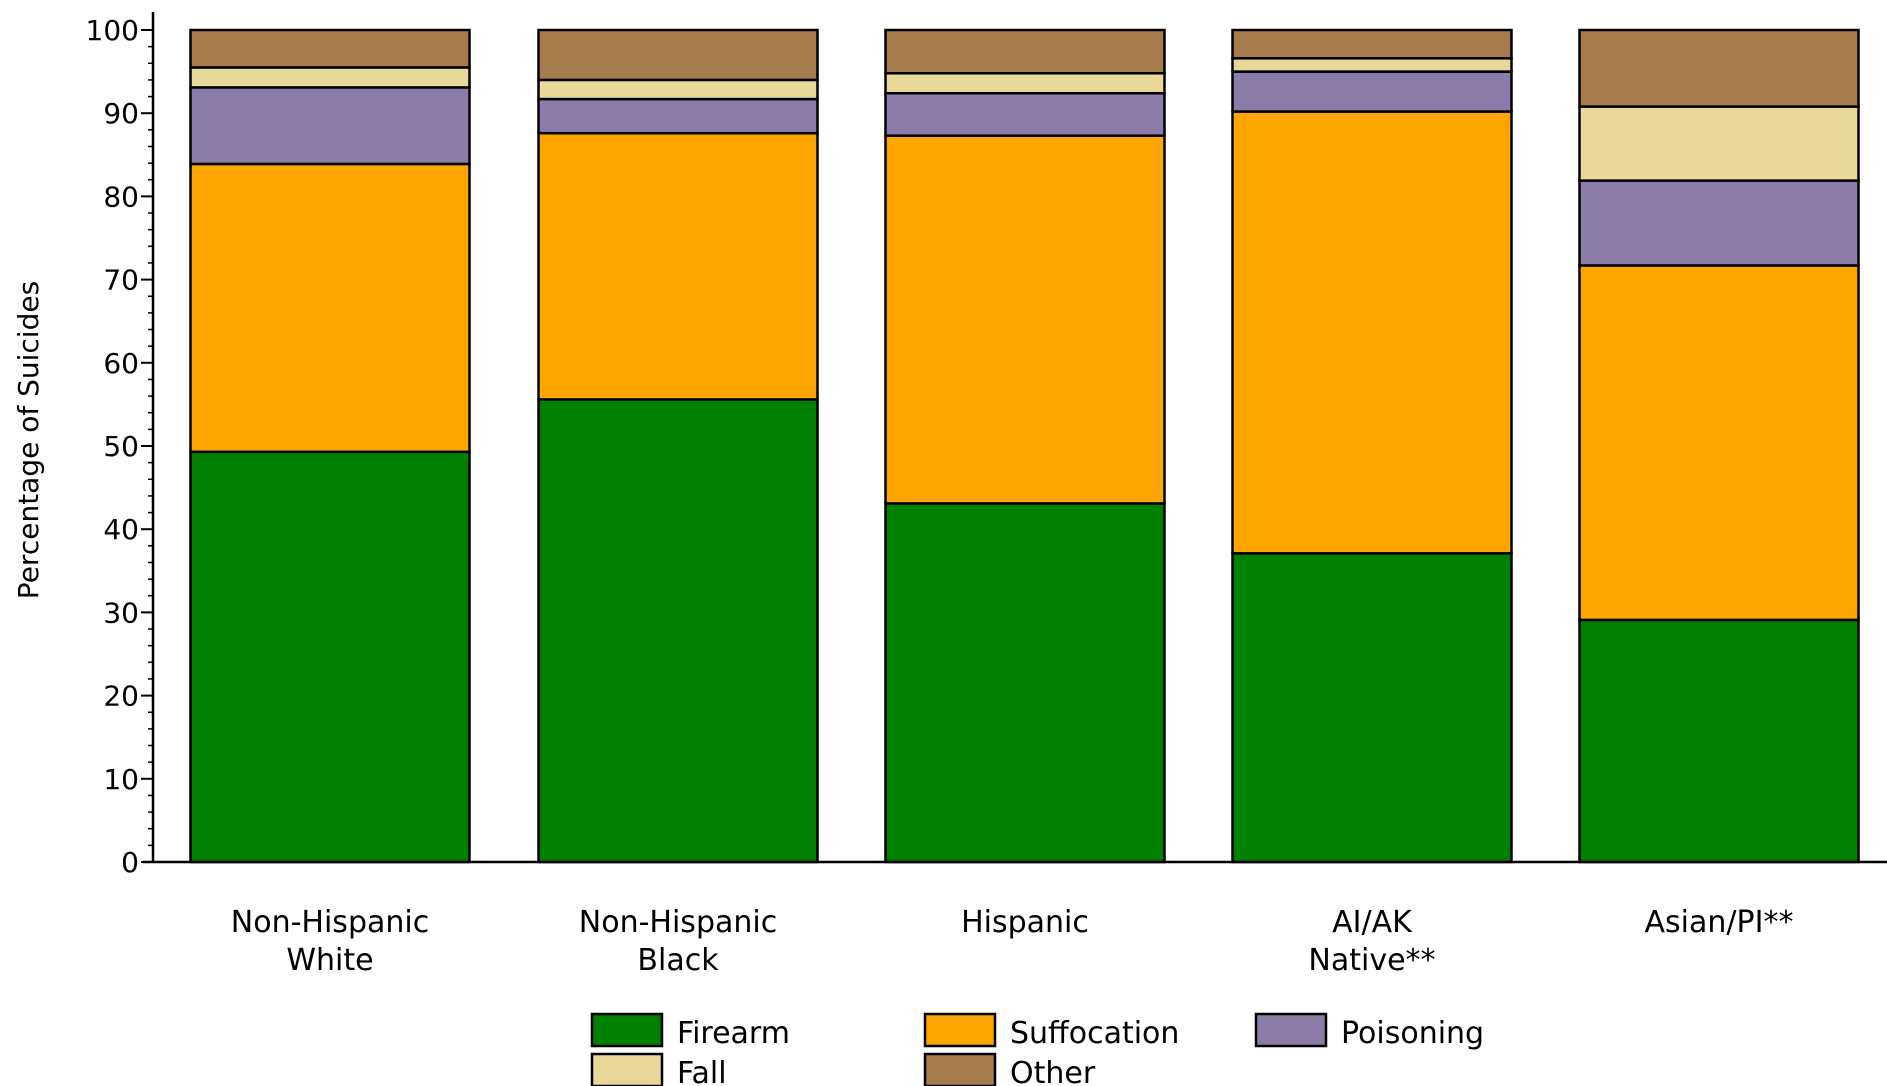 The image size is (1887, 1086). What do you see at coordinates (627, 1069) in the screenshot?
I see `legend-swatch-fall` at bounding box center [627, 1069].